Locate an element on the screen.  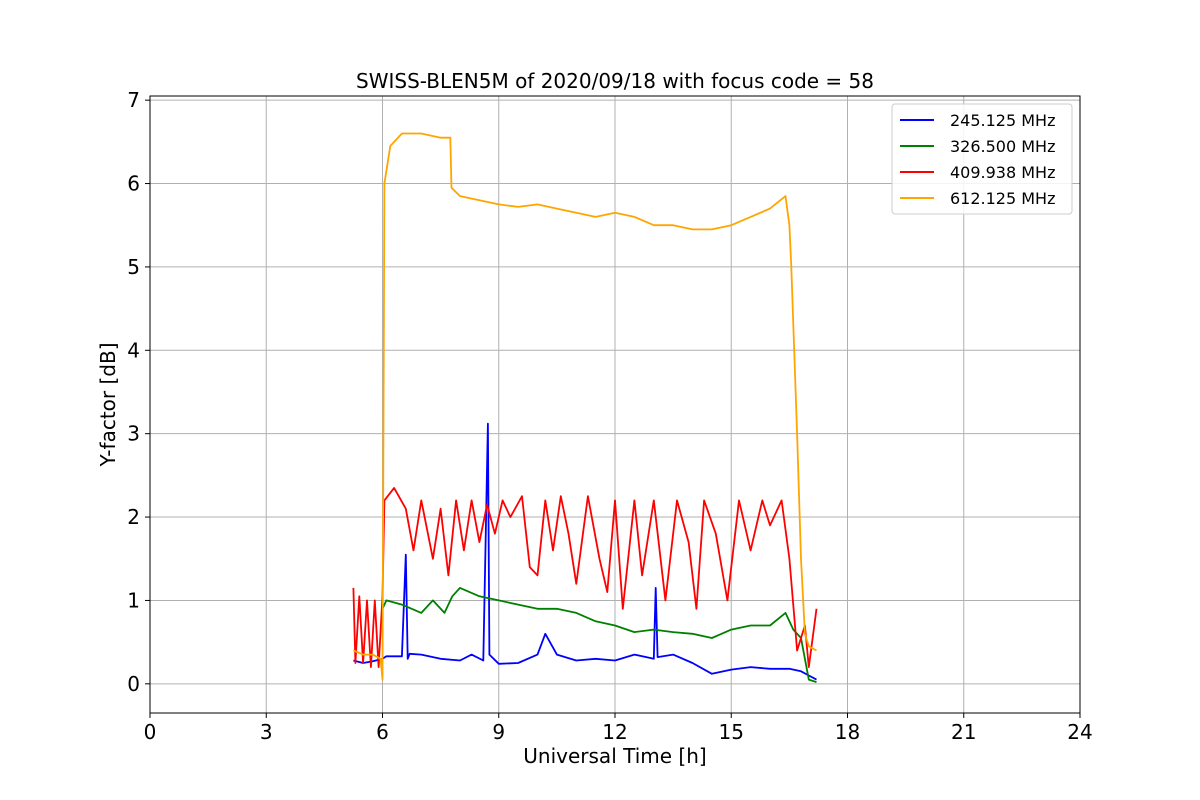
y-tick-label: 1 is located at coordinates (133, 600).